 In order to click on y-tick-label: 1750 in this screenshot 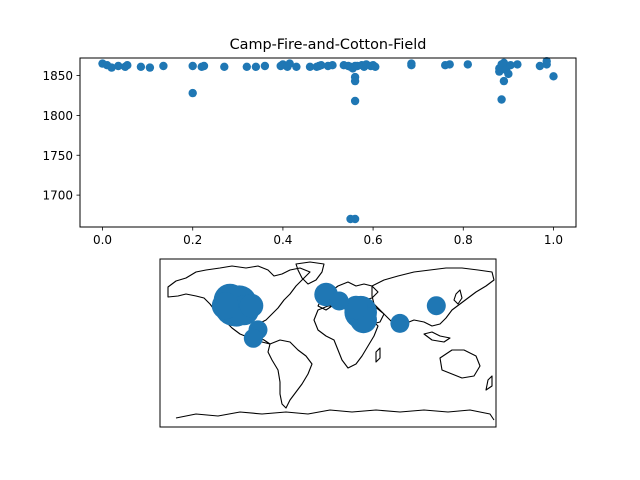, I will do `click(57, 156)`.